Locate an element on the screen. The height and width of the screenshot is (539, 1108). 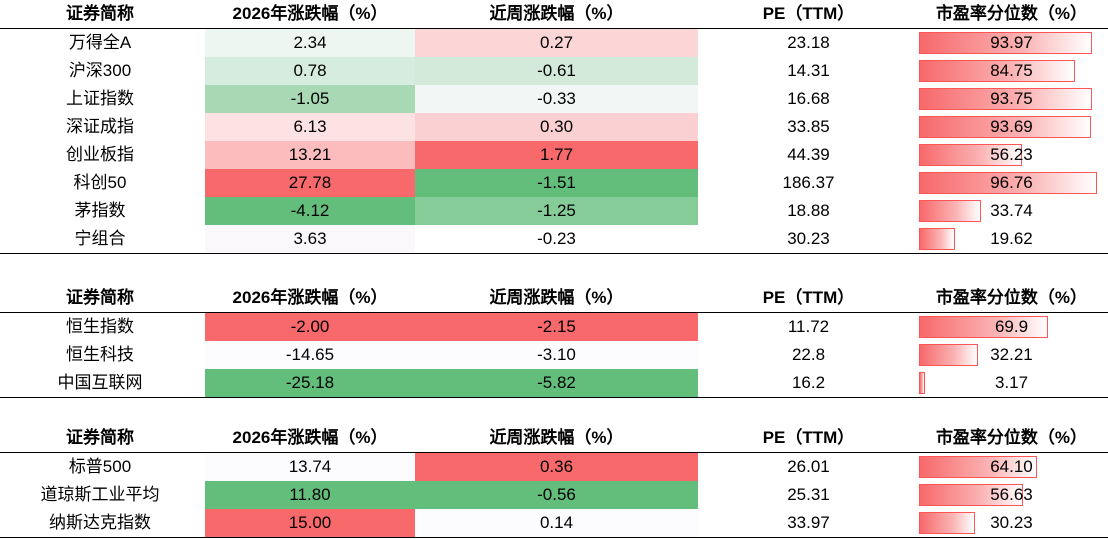
security-name: 万得全A is located at coordinates (100, 42).